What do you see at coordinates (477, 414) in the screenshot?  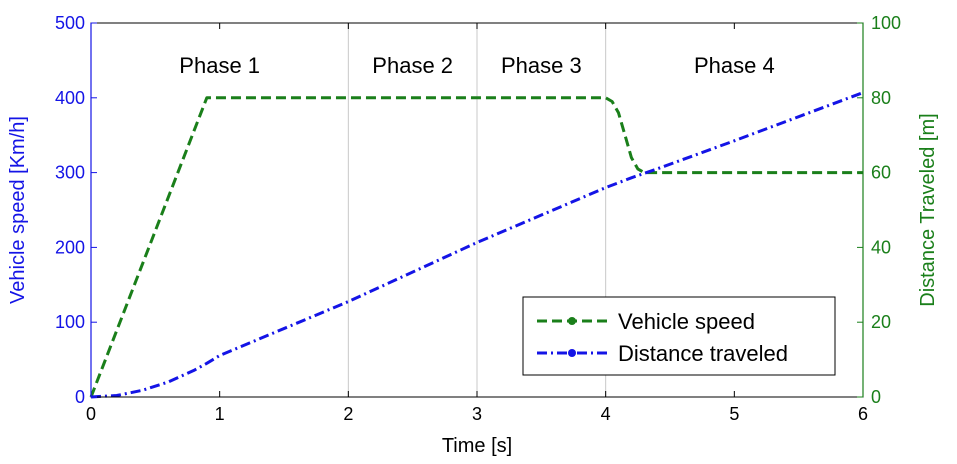 I see `x-tick-label: 3` at bounding box center [477, 414].